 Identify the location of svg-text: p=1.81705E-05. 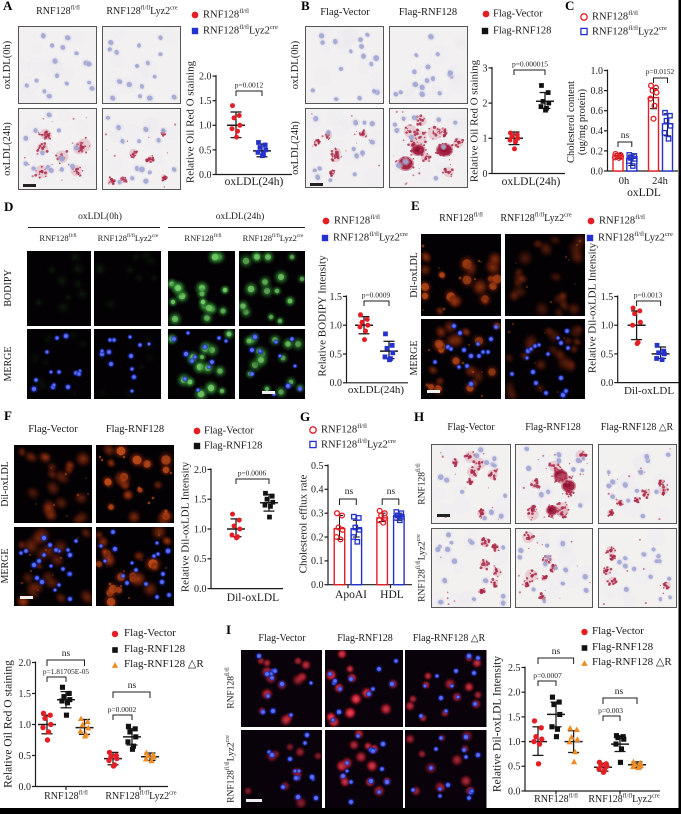
(66, 671).